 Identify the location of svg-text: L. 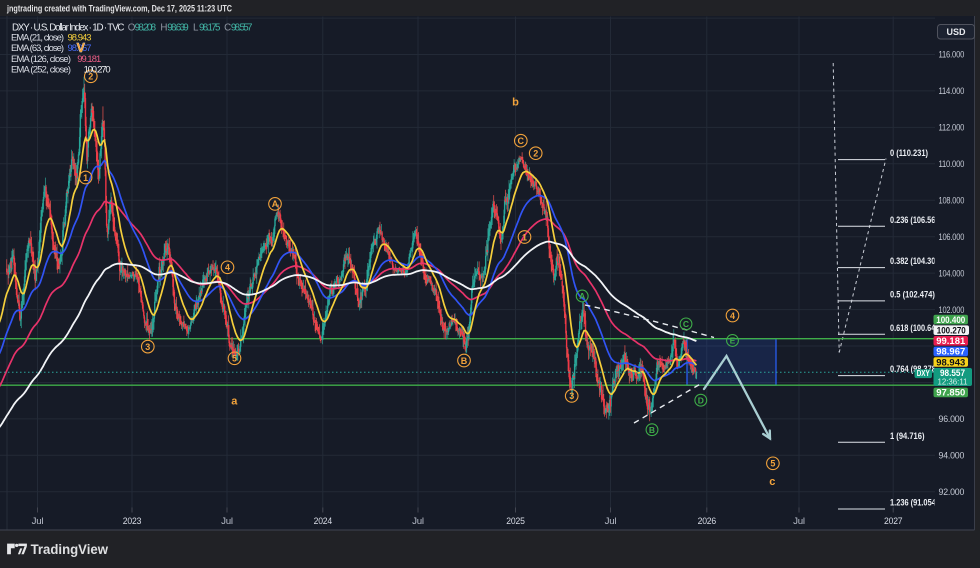
(196, 27).